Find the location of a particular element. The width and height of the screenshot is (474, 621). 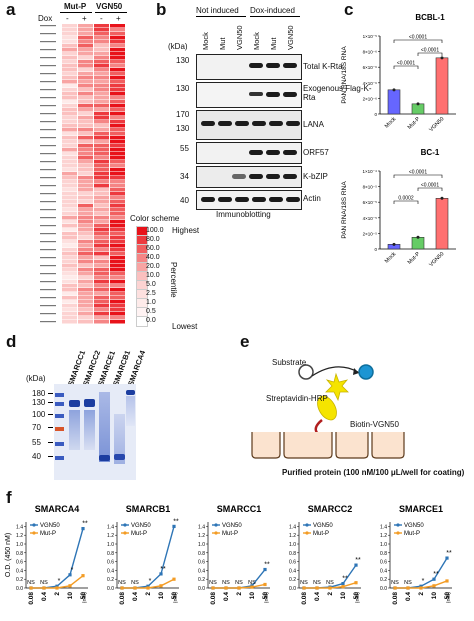

color-value: 10.0 is located at coordinates (153, 275).